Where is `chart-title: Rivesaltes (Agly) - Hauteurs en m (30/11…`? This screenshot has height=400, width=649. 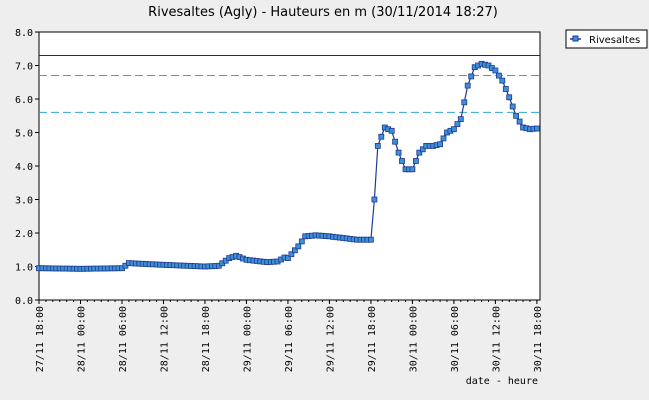
chart-title: Rivesaltes (Agly) - Hauteurs en m (30/11… is located at coordinates (323, 12).